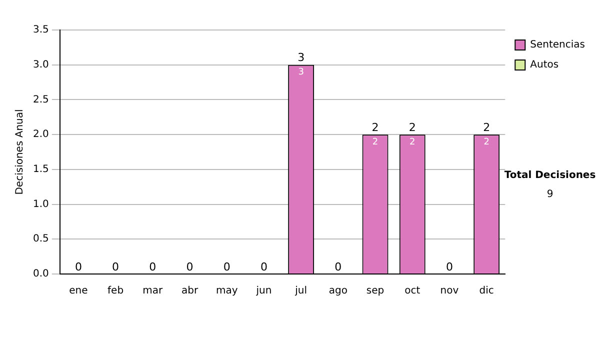 The image size is (600, 340). What do you see at coordinates (301, 57) in the screenshot?
I see `total-label: 3` at bounding box center [301, 57].